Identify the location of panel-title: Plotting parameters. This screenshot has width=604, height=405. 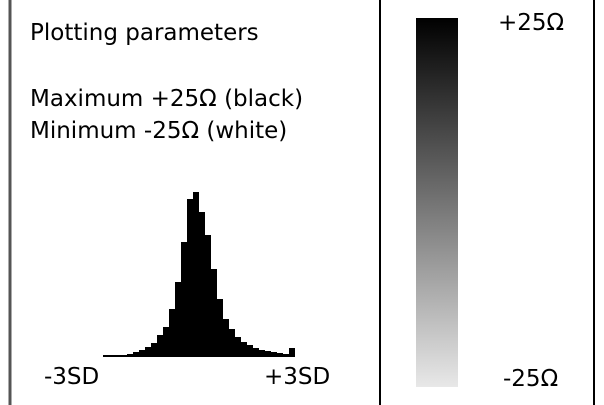
(144, 33).